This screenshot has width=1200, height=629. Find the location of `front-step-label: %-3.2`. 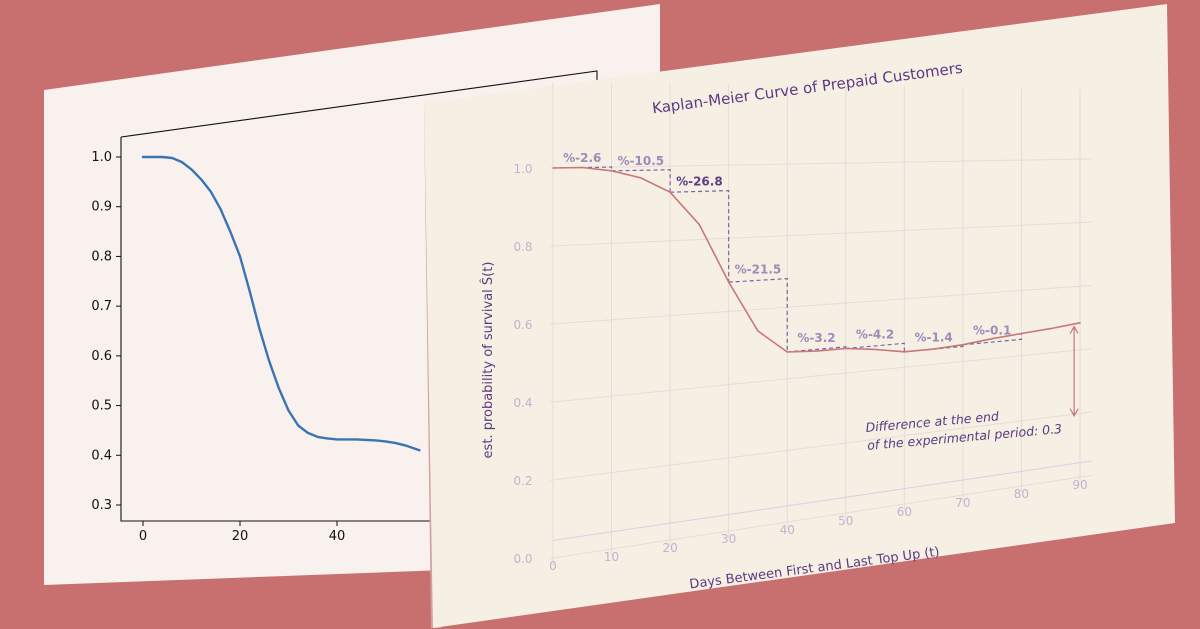

front-step-label: %-3.2 is located at coordinates (816, 338).